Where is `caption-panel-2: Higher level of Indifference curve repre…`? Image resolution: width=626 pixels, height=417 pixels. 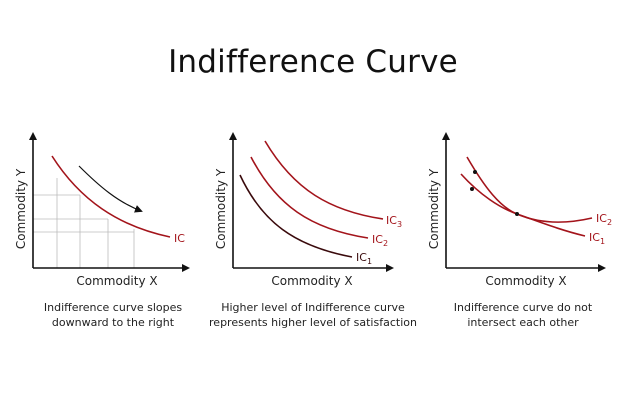
caption-panel-2: Higher level of Indifference curve repre… is located at coordinates (313, 315).